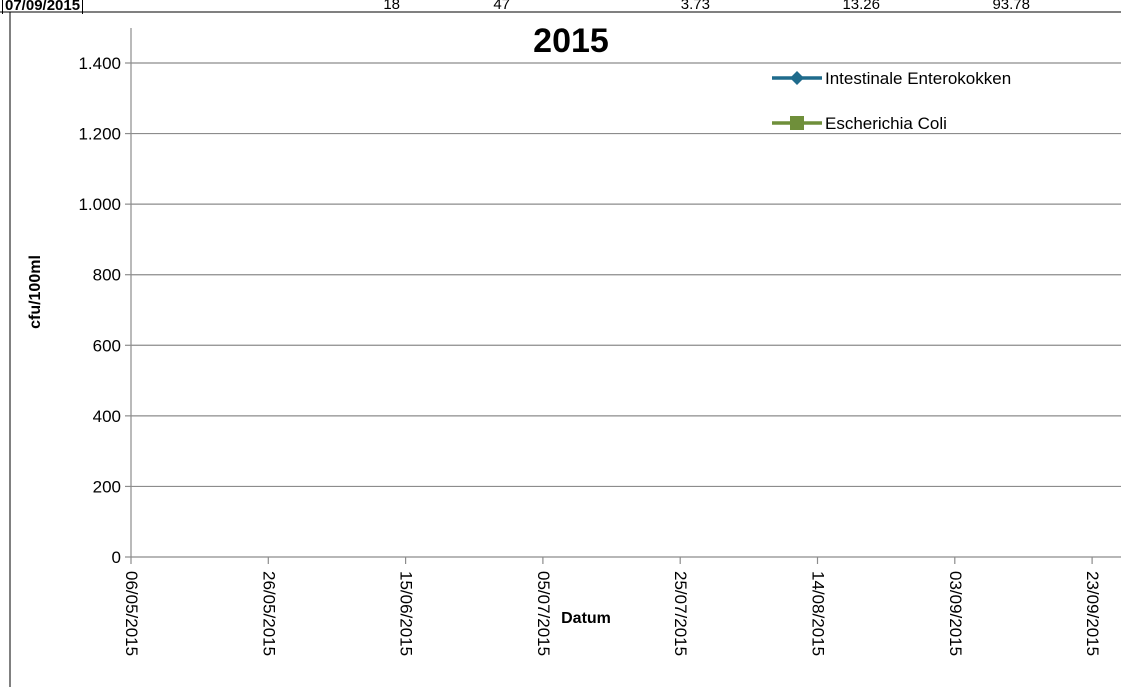 The height and width of the screenshot is (687, 1121). I want to click on y-tick-label: 1.000, so click(99, 204).